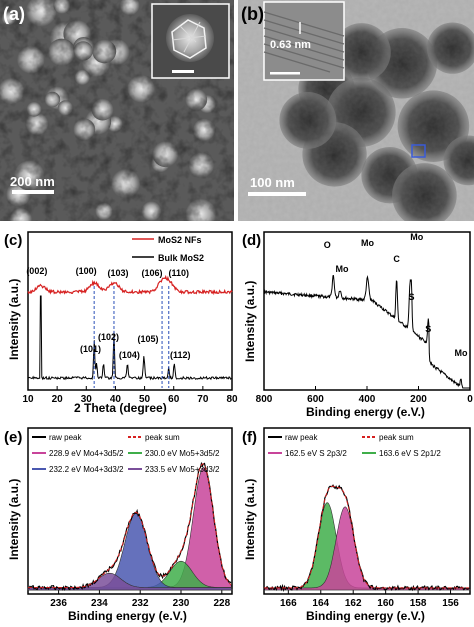  Describe the element at coordinates (285, 73) in the screenshot. I see `inset-scalebar-b` at that location.